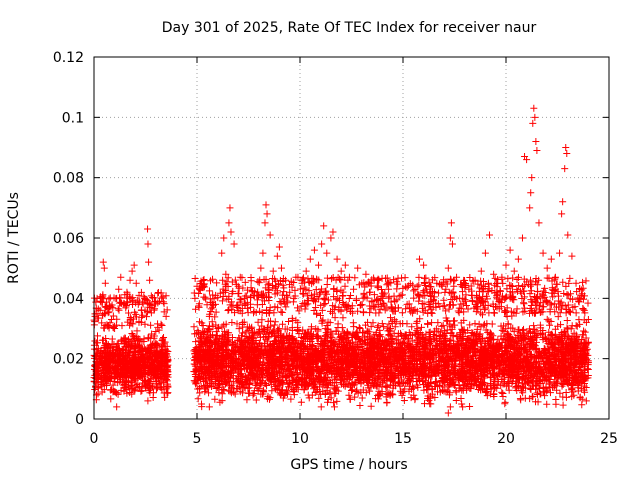 This screenshot has width=640, height=480. Describe the element at coordinates (609, 439) in the screenshot. I see `x-tick-label: 25` at that location.